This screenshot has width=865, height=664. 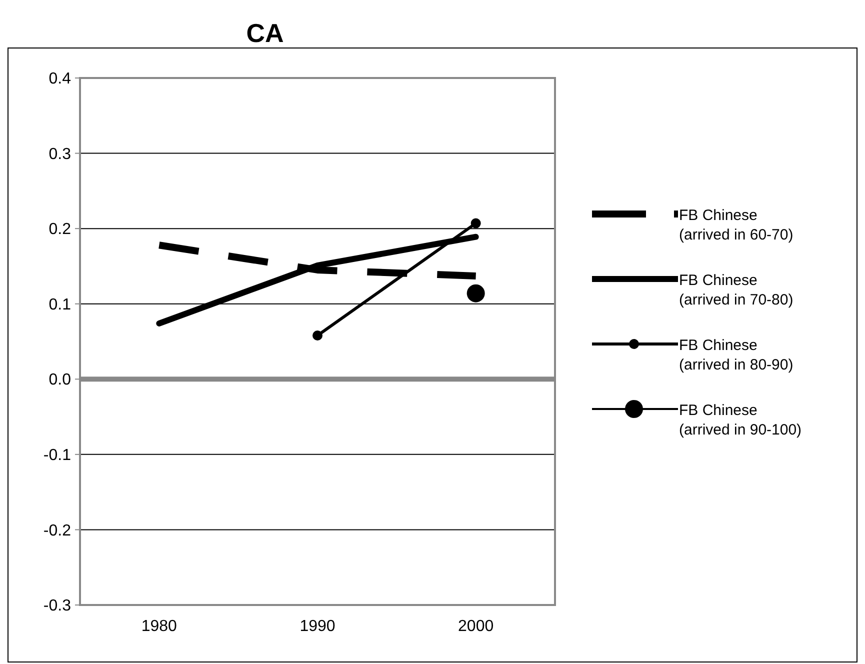 I want to click on legend-label: FB Chinese (arrived in 90-100), so click(x=740, y=420).